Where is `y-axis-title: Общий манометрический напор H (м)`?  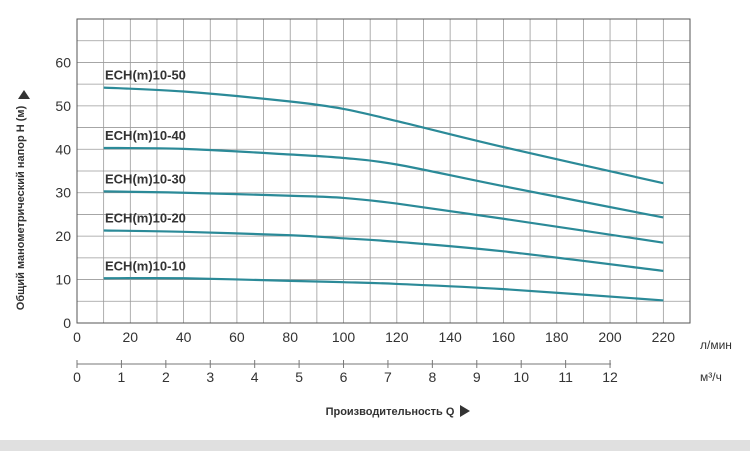
y-axis-title: Общий манометрический напор H (м) is located at coordinates (21, 207).